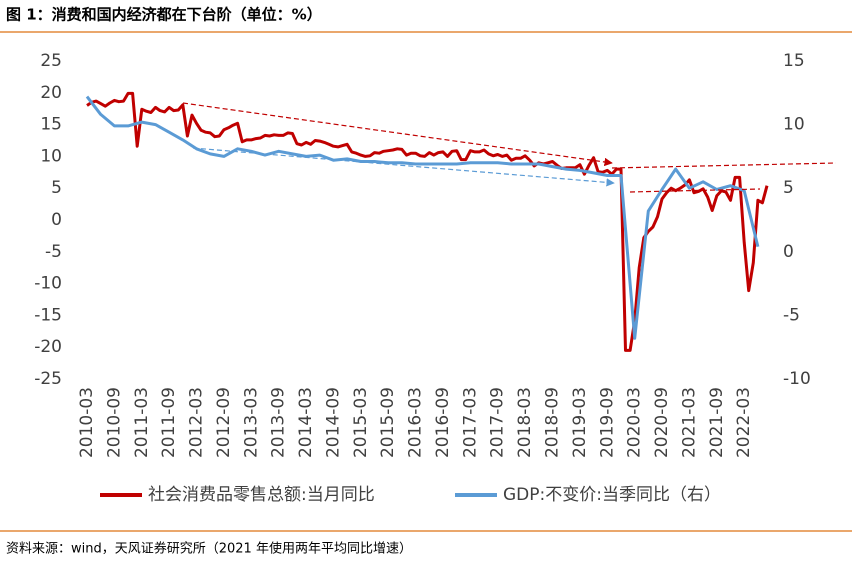  Describe the element at coordinates (788, 252) in the screenshot. I see `y2-tick-label: 0` at that location.